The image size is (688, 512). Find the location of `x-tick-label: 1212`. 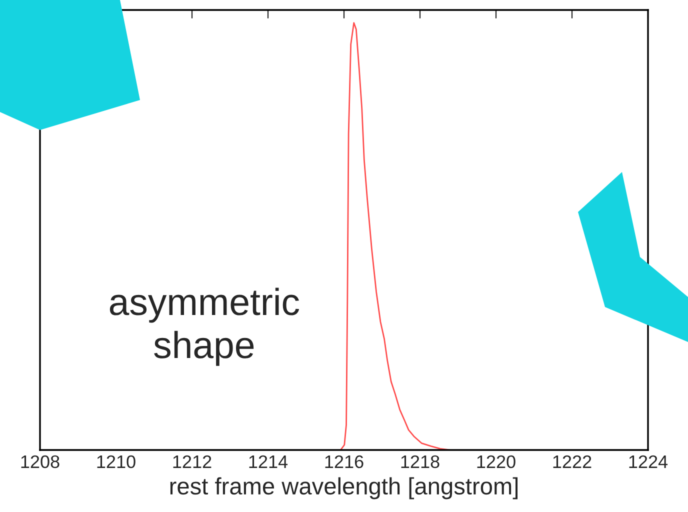

x-tick-label: 1212 is located at coordinates (192, 461).